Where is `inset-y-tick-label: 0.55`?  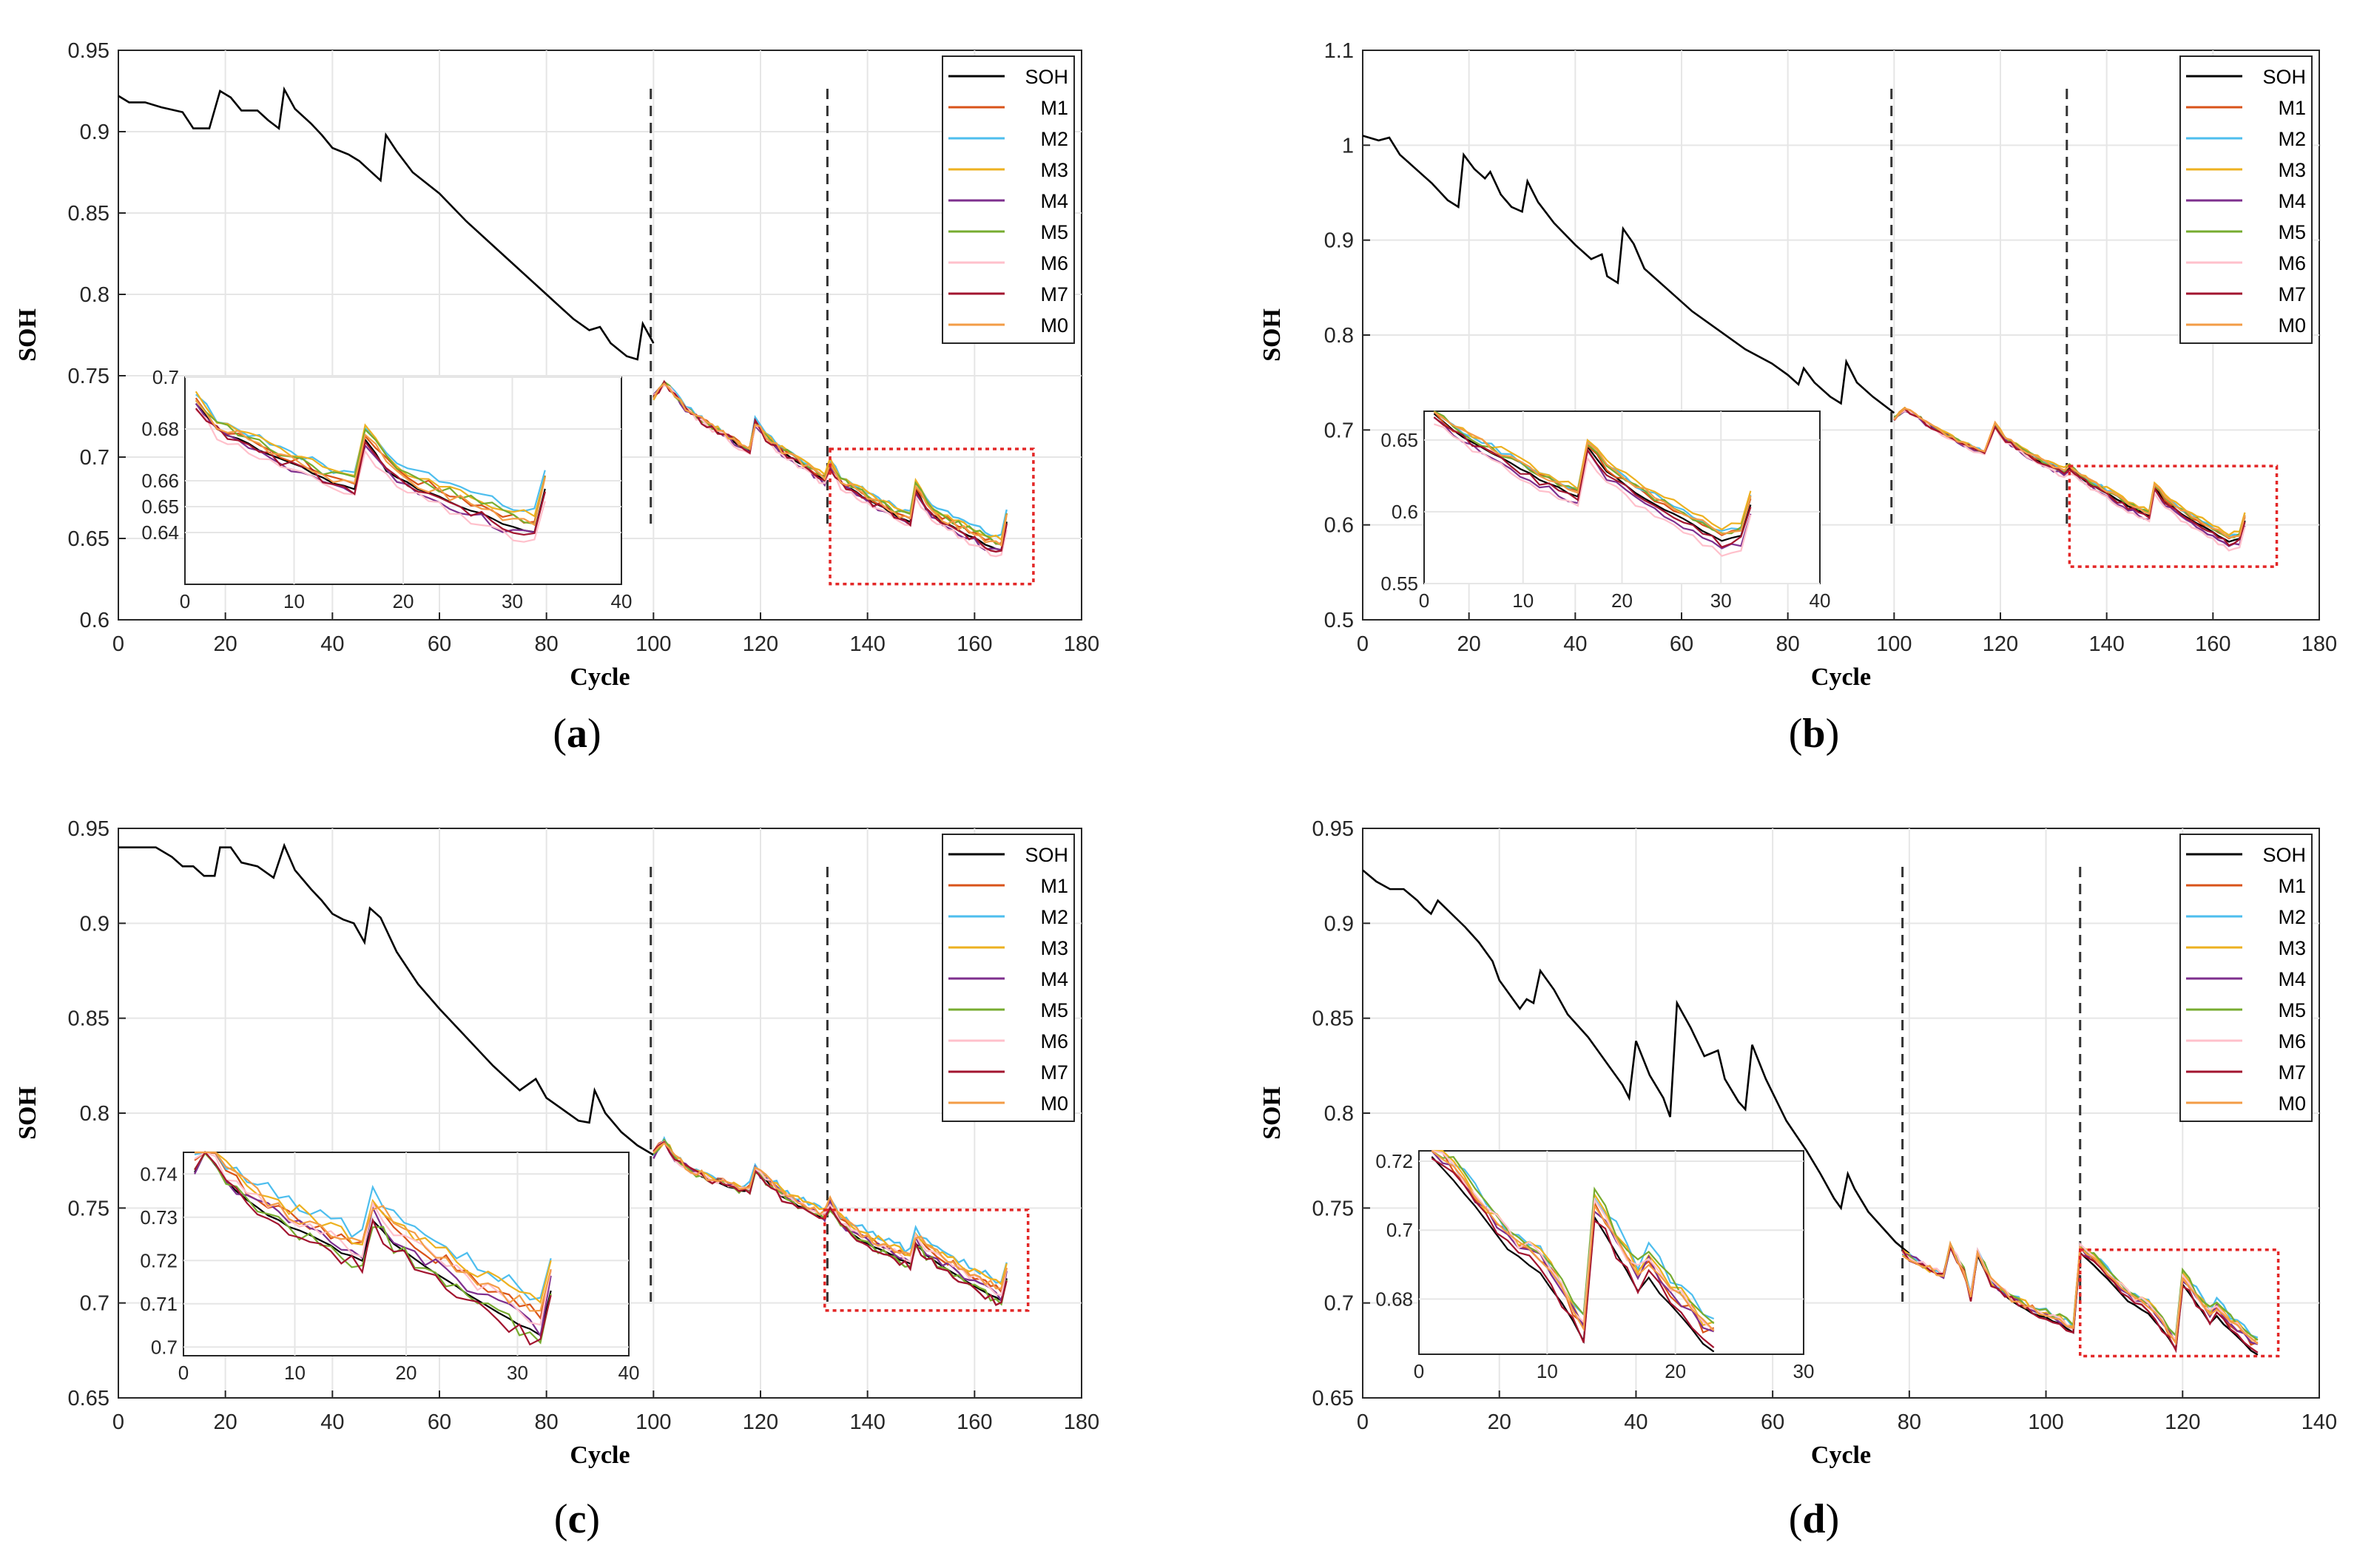 inset-y-tick-label: 0.55 is located at coordinates (1399, 583).